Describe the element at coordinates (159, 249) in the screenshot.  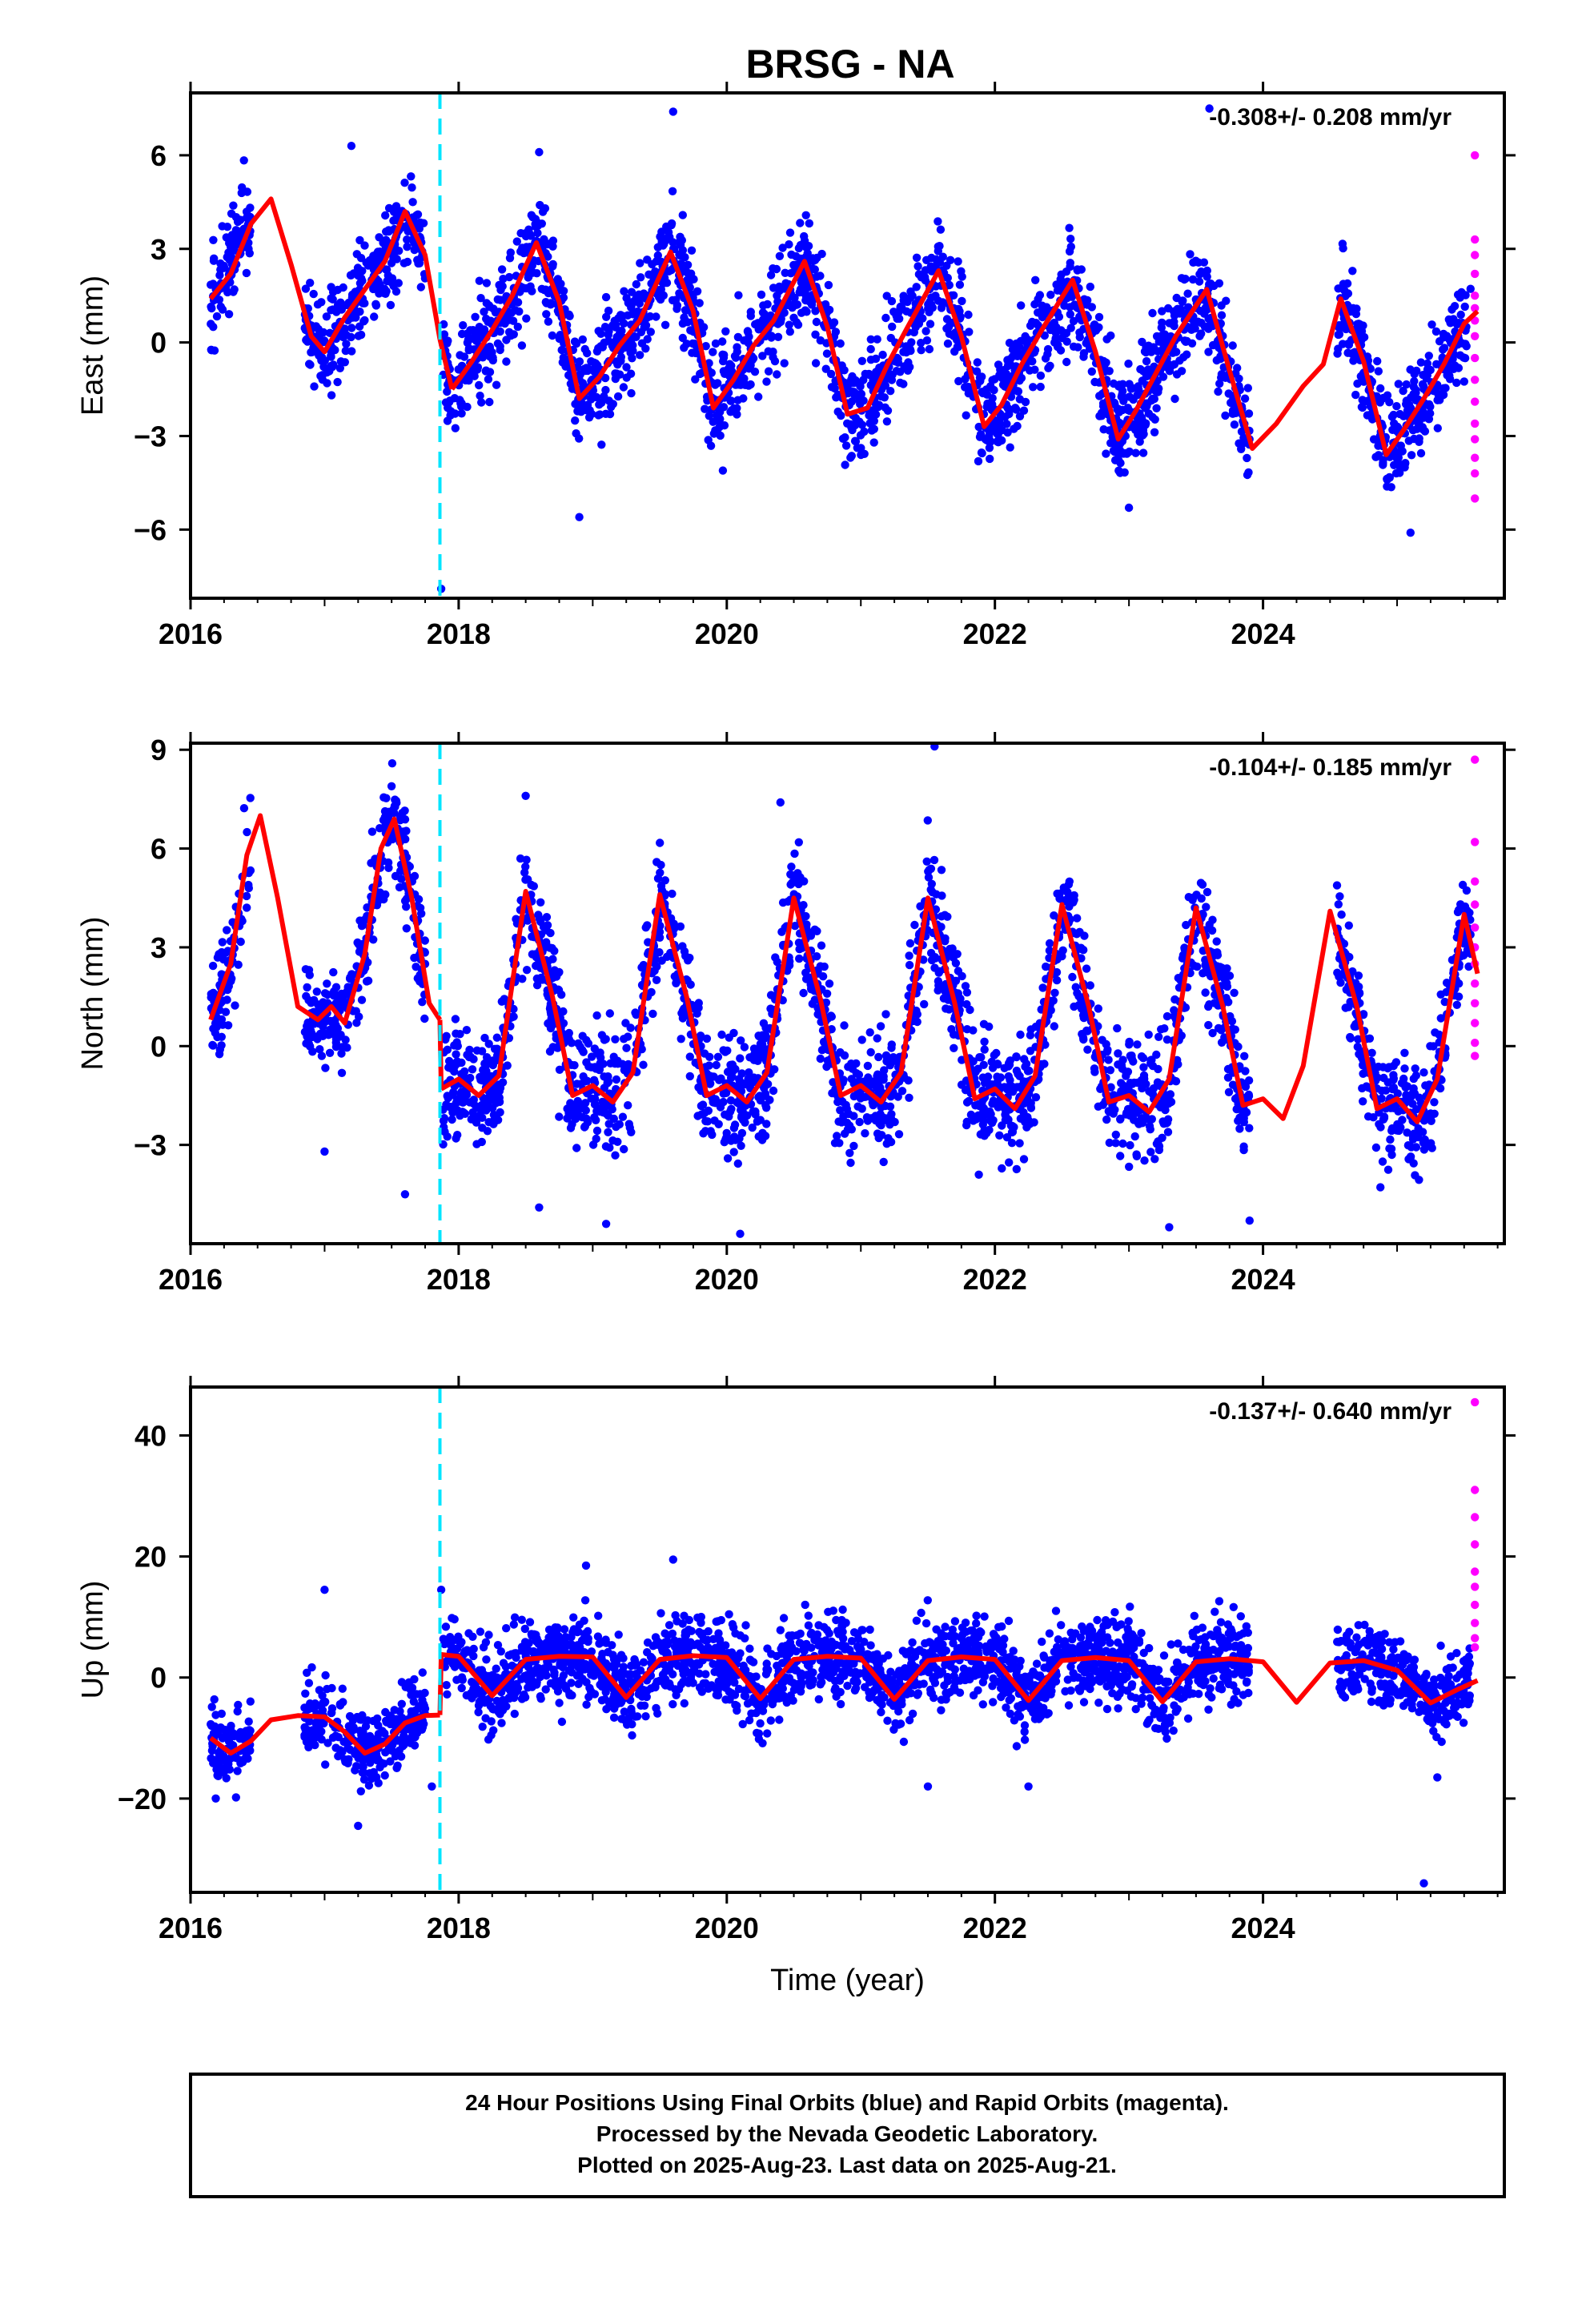
I see `y-tick-label: 3` at that location.